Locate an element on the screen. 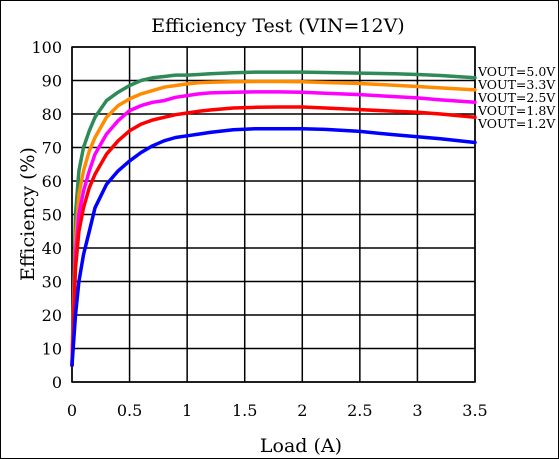 This screenshot has width=559, height=459. x-tick-label: 0 is located at coordinates (72, 410).